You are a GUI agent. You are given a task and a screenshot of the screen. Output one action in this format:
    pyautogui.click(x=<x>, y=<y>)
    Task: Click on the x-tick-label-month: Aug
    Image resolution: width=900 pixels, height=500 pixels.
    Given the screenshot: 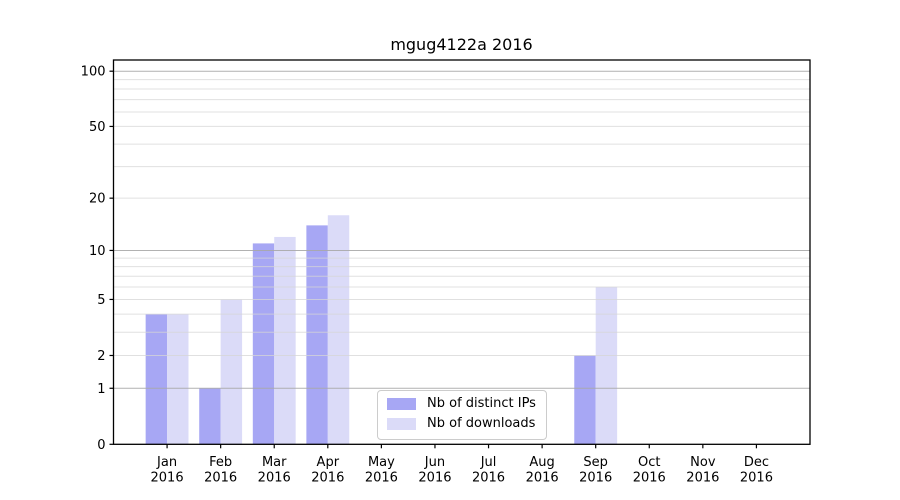 What is the action you would take?
    pyautogui.click(x=541, y=462)
    